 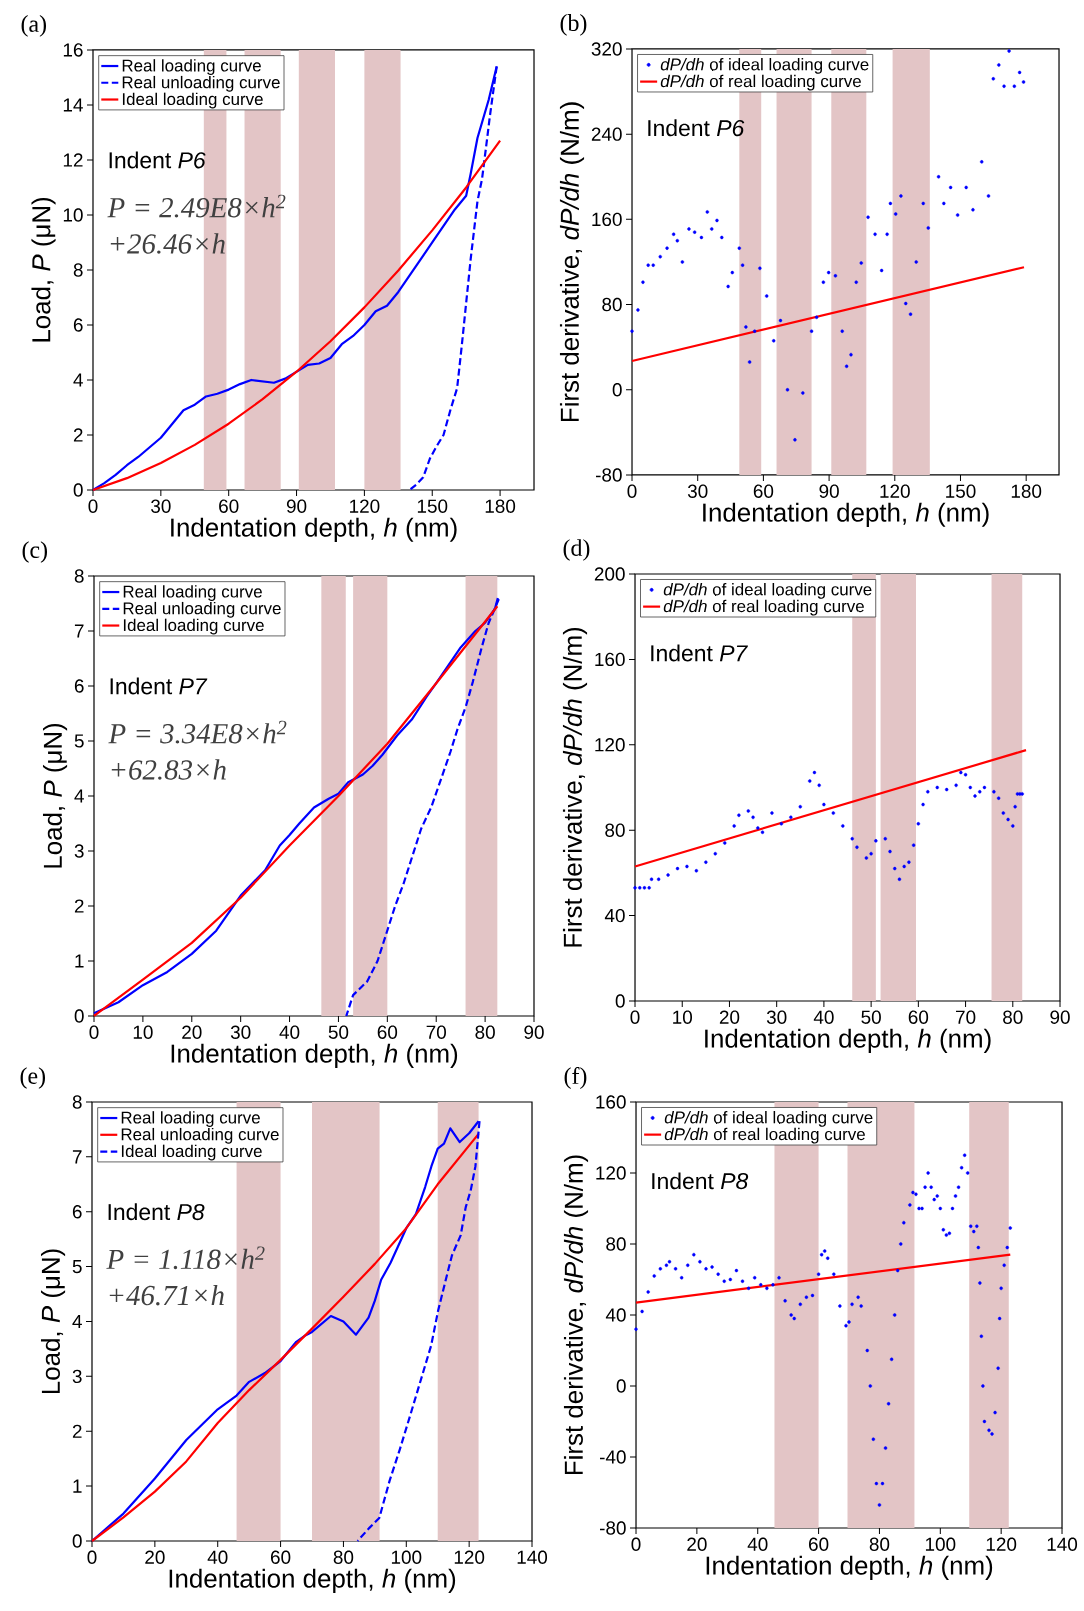 I want to click on x-tick-label: 180, so click(x=1026, y=491).